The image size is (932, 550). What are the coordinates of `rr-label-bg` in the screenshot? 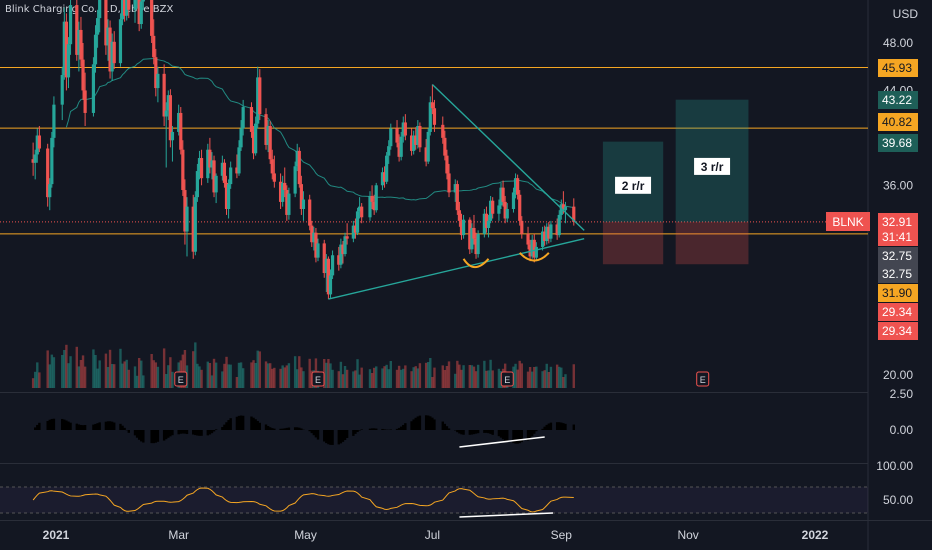 It's located at (633, 185).